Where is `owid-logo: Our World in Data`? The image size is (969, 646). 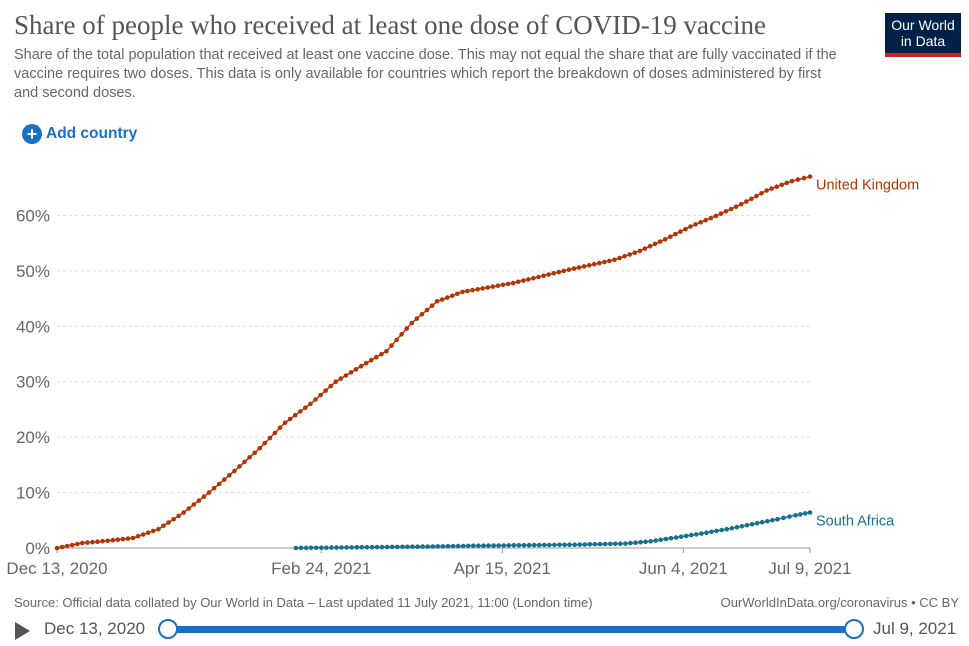
owid-logo: Our World in Data is located at coordinates (923, 35).